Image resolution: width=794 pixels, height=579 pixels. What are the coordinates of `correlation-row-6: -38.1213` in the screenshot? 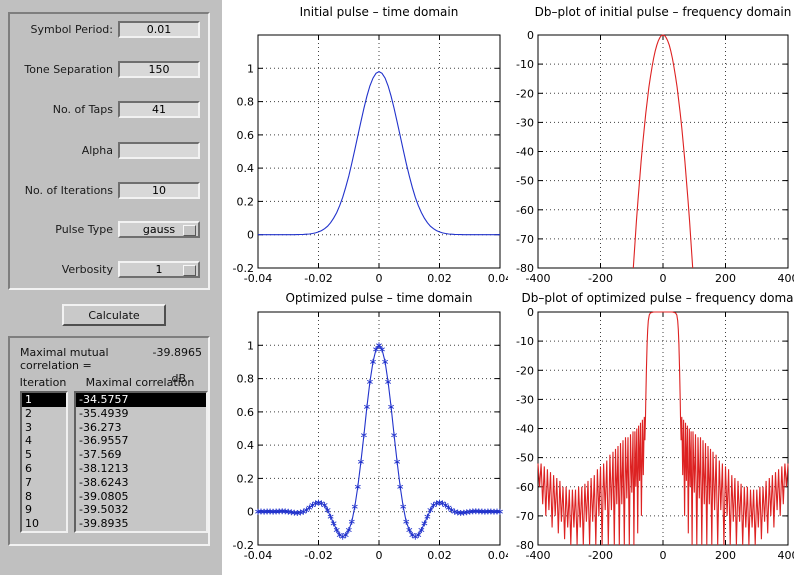 It's located at (141, 469).